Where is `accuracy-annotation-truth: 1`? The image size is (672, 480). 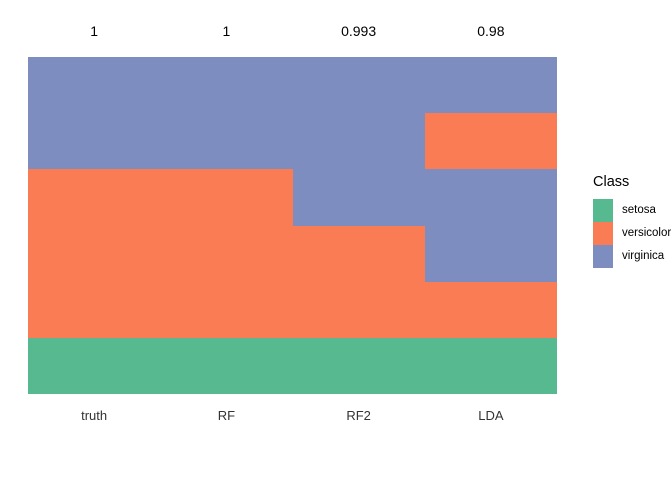 accuracy-annotation-truth: 1 is located at coordinates (94, 31).